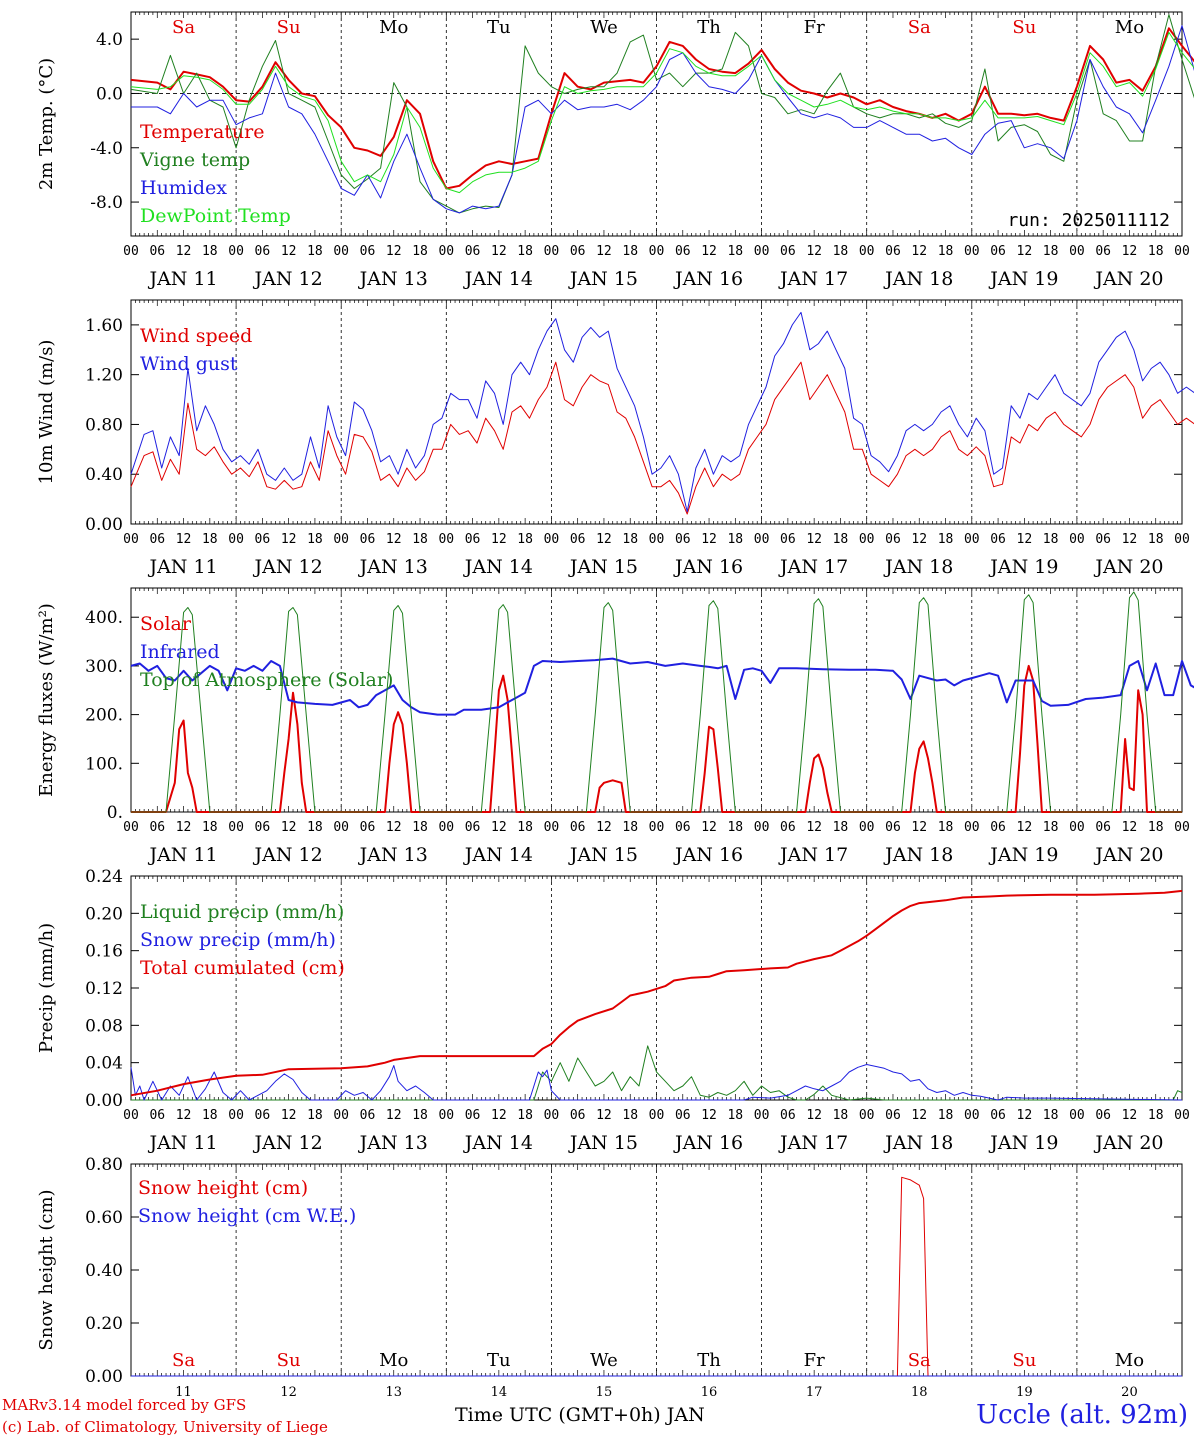 The width and height of the screenshot is (1194, 1440). I want to click on legend-entry: Wind speed, so click(196, 336).